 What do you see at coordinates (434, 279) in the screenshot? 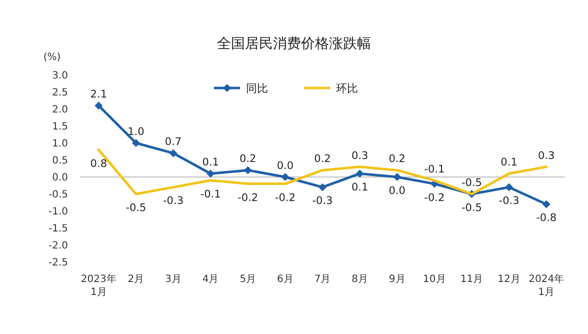
I see `x-tick-label: 10月` at bounding box center [434, 279].